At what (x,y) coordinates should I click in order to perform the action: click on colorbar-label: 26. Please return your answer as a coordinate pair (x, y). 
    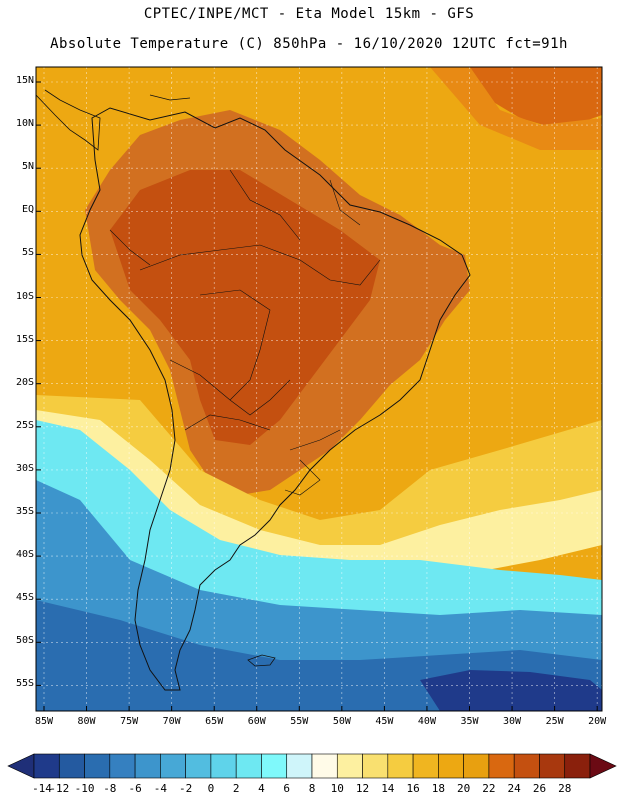
    Looking at the image, I should click on (539, 788).